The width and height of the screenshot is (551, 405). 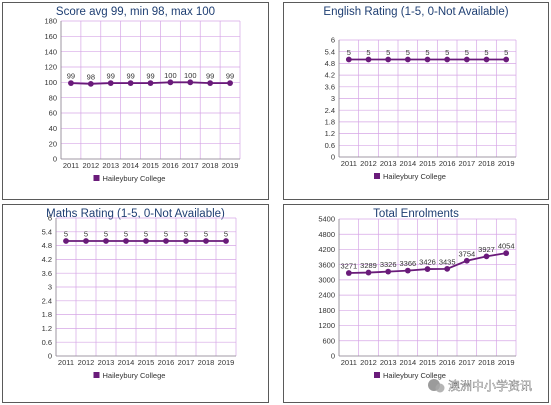 What do you see at coordinates (53, 128) in the screenshot?
I see `y-tick-label: 40` at bounding box center [53, 128].